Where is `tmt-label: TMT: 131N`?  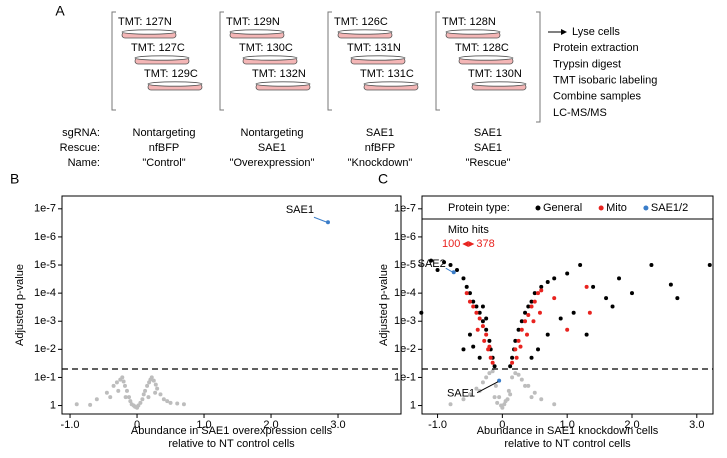
tmt-label: TMT: 131N is located at coordinates (374, 48).